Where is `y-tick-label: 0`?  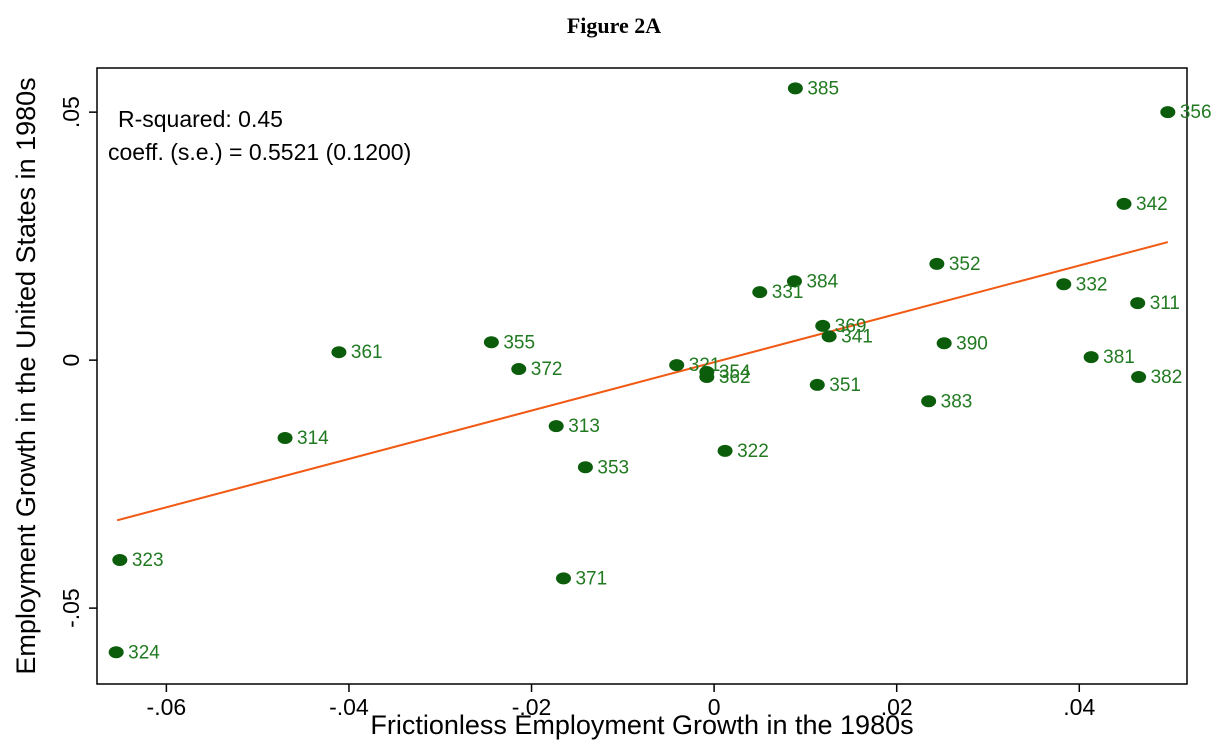 y-tick-label: 0 is located at coordinates (71, 360).